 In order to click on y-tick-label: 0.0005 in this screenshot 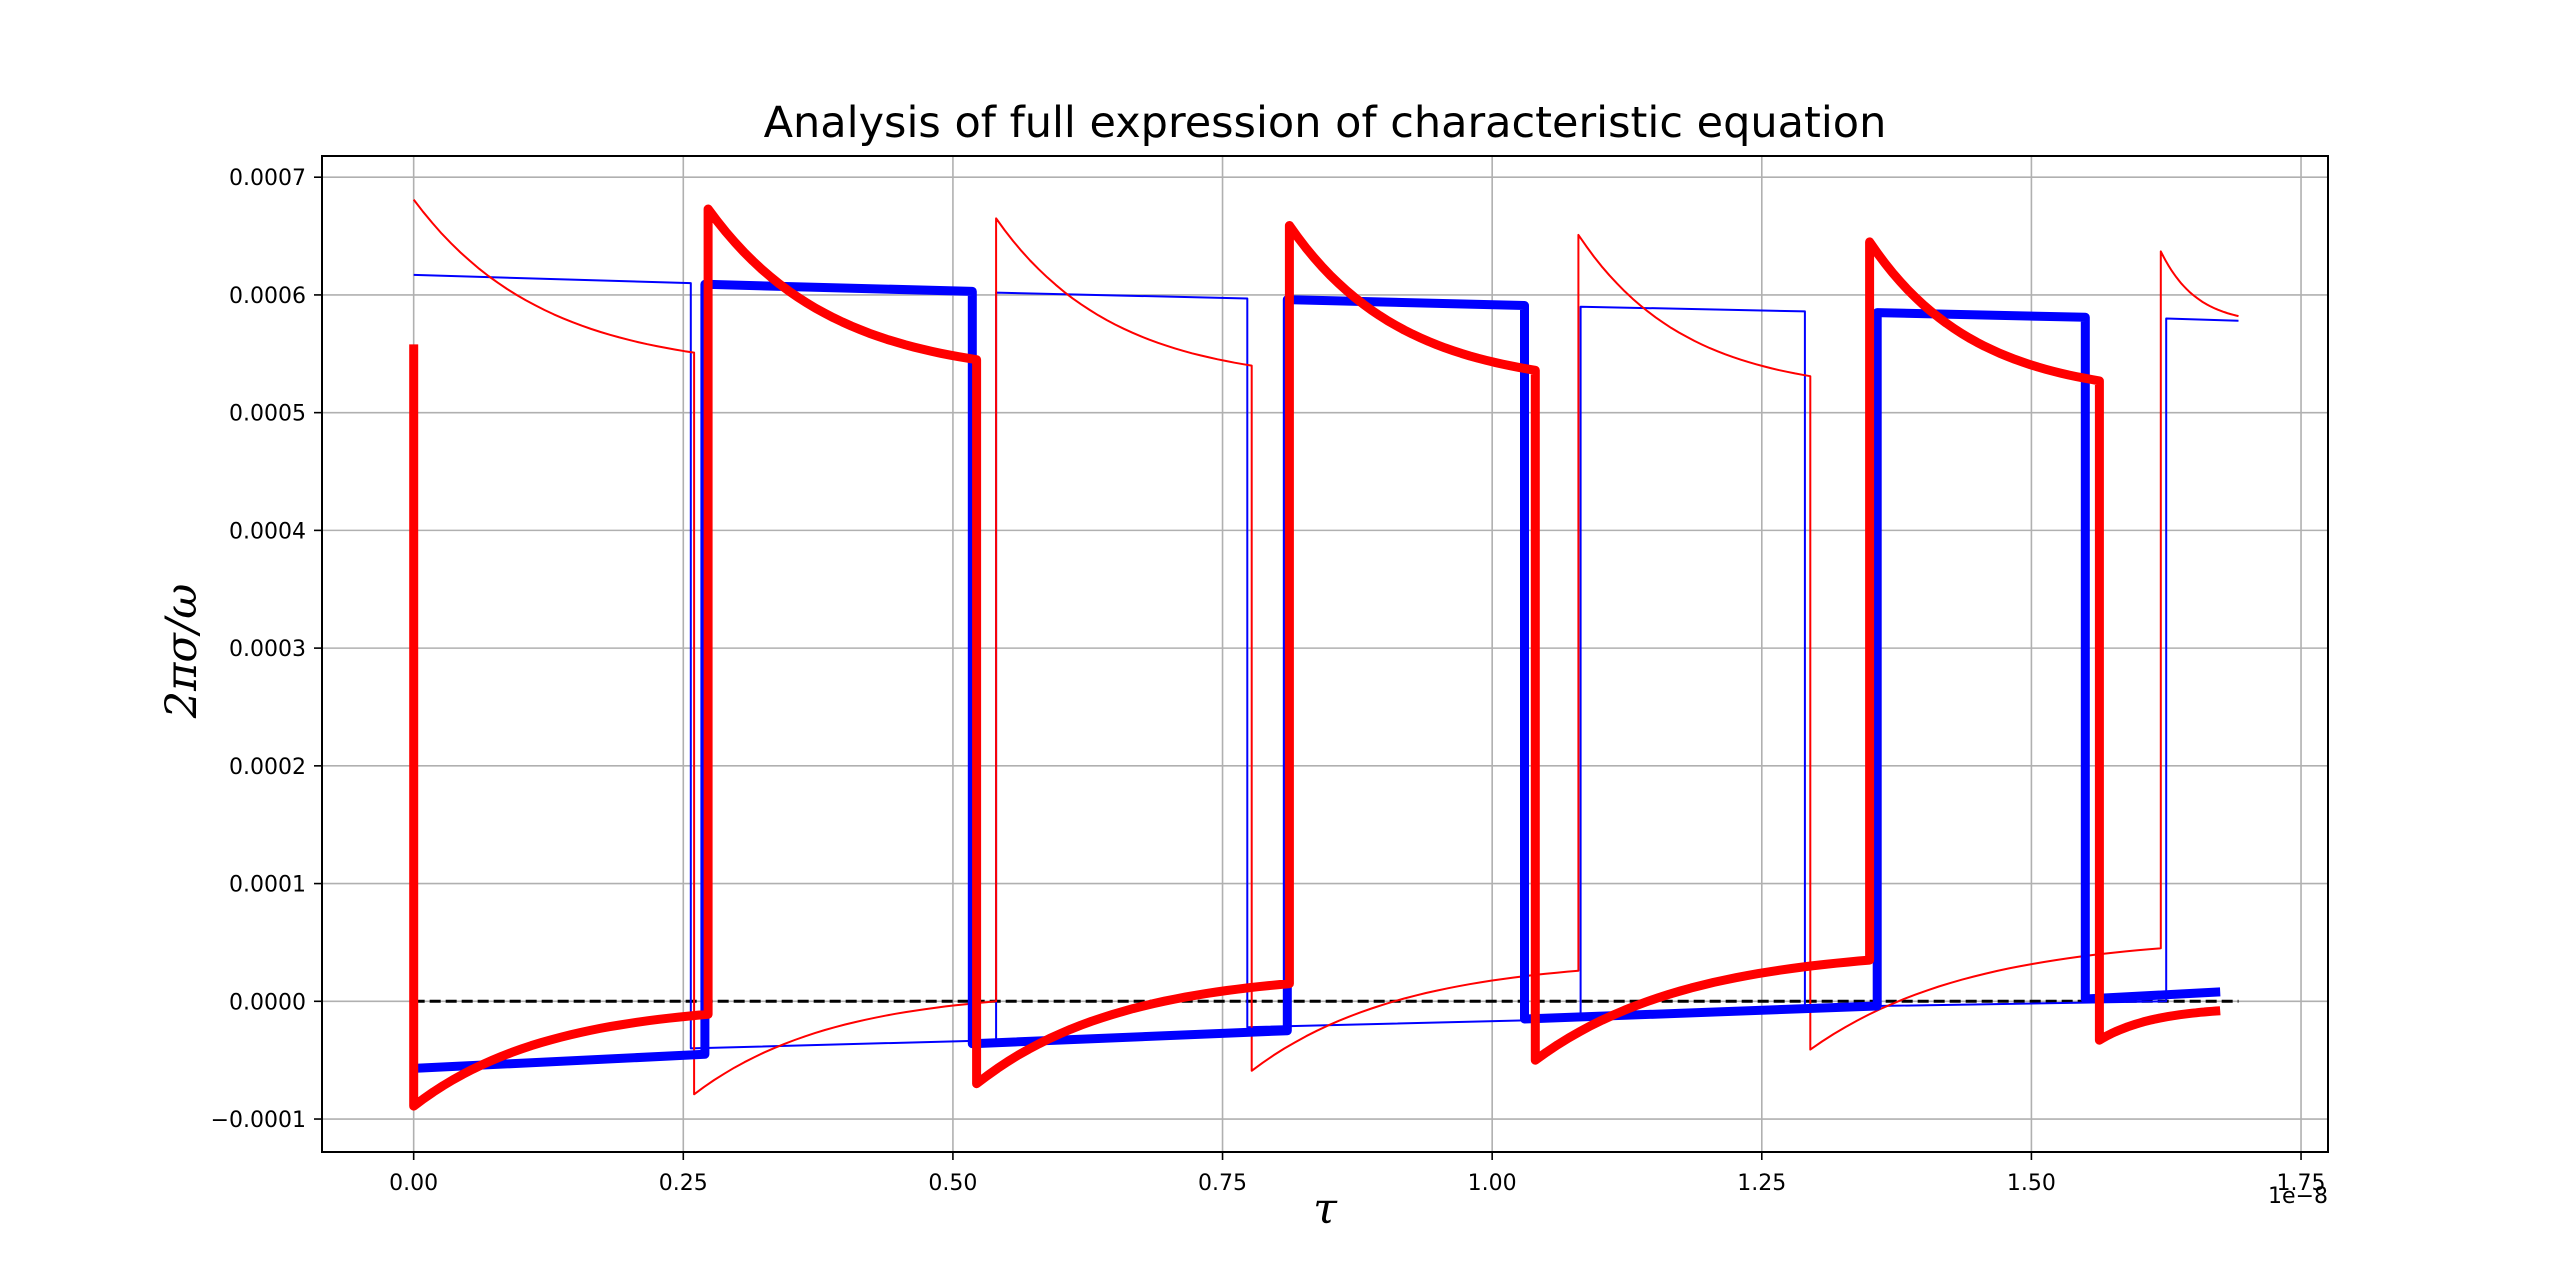, I will do `click(267, 414)`.